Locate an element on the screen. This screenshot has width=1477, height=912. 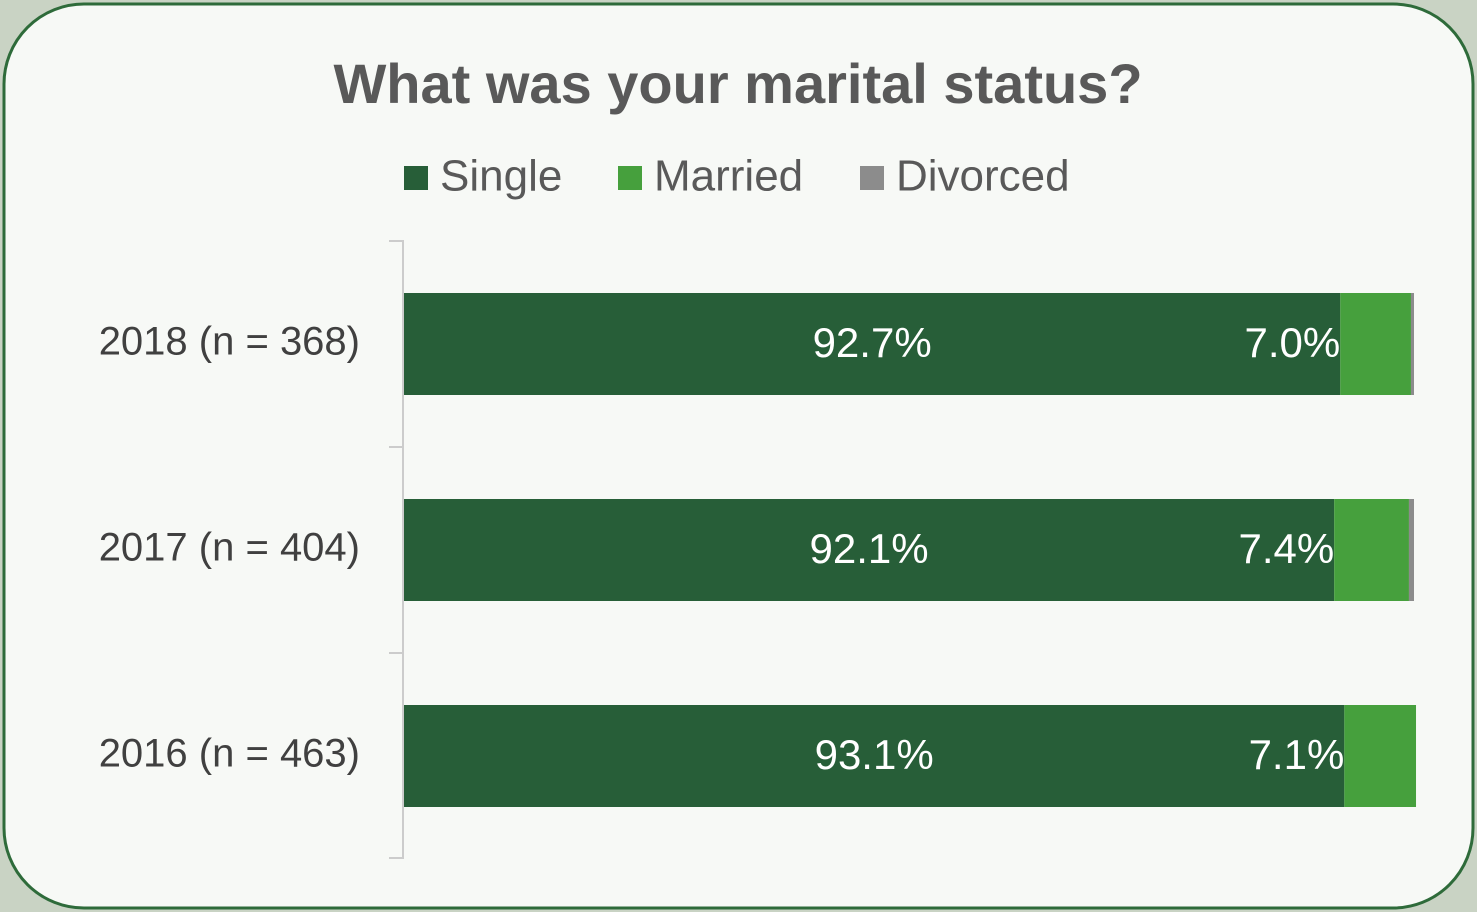
data-label: 7.1% is located at coordinates (1297, 754).